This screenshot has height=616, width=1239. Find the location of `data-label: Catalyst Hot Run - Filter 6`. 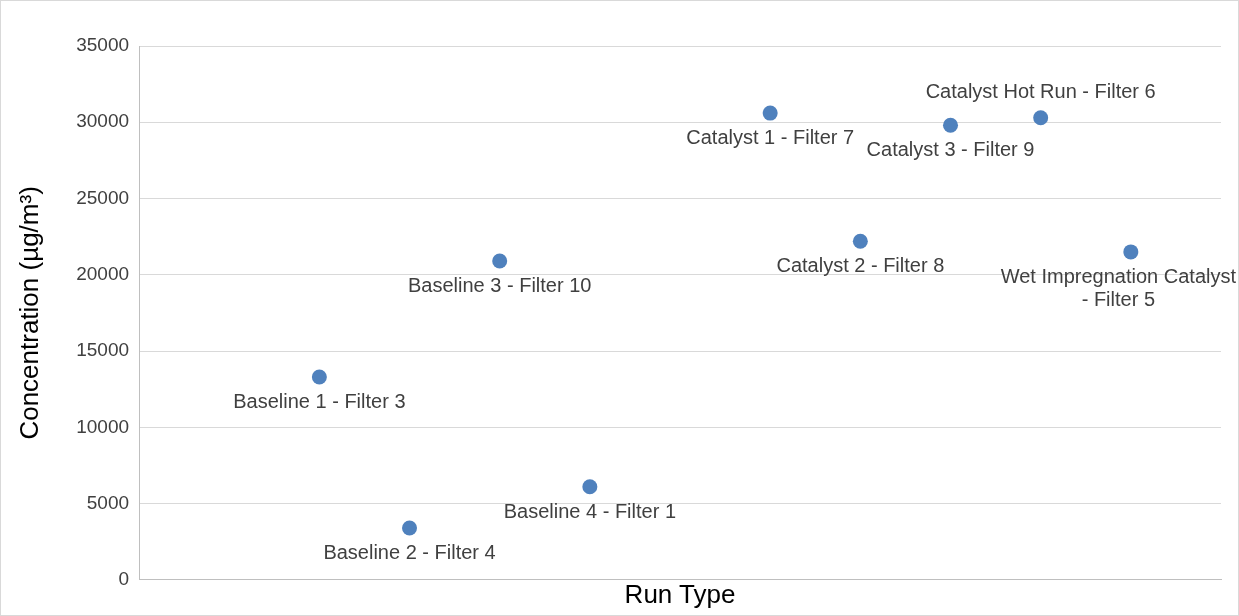

data-label: Catalyst Hot Run - Filter 6 is located at coordinates (1040, 90).